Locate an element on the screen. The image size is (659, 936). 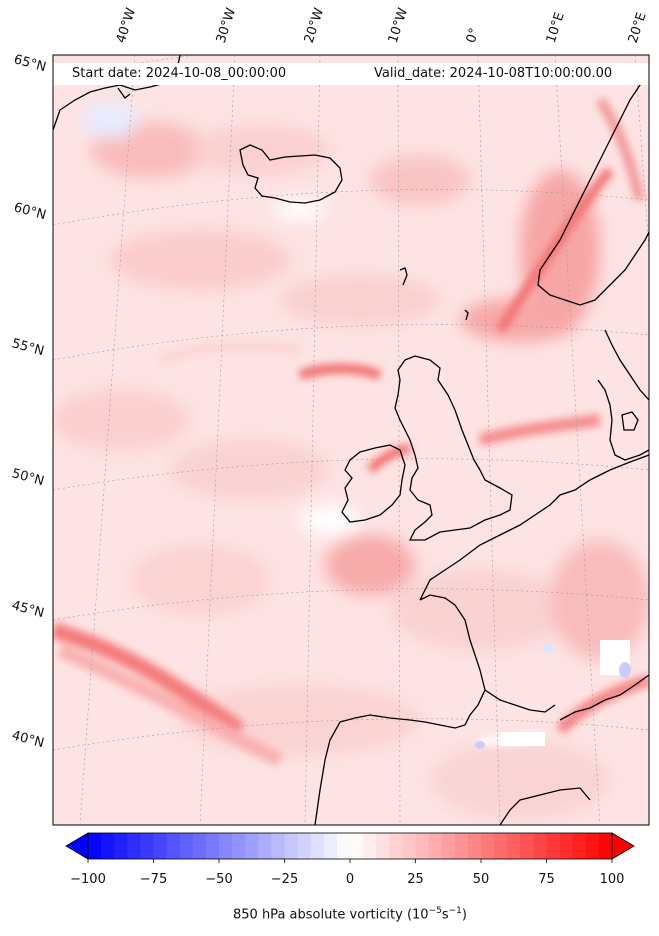
colorbar-label-close: ) is located at coordinates (464, 915).